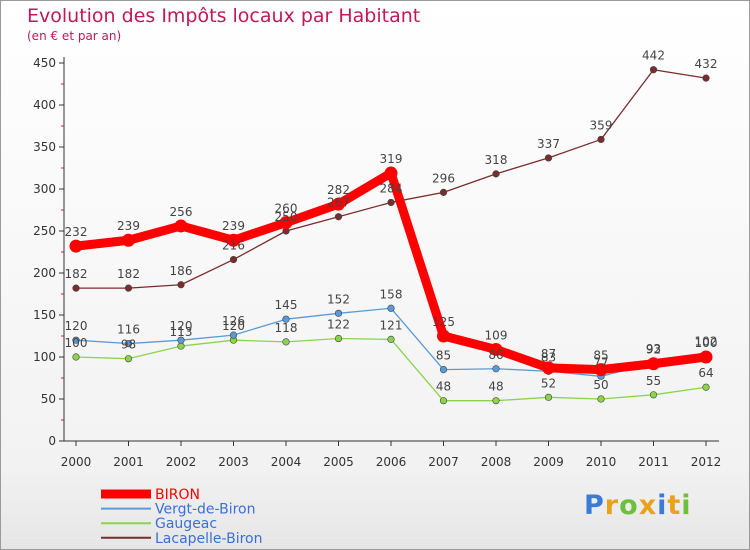 The image size is (750, 550). I want to click on y-tick-label: 300, so click(44, 189).